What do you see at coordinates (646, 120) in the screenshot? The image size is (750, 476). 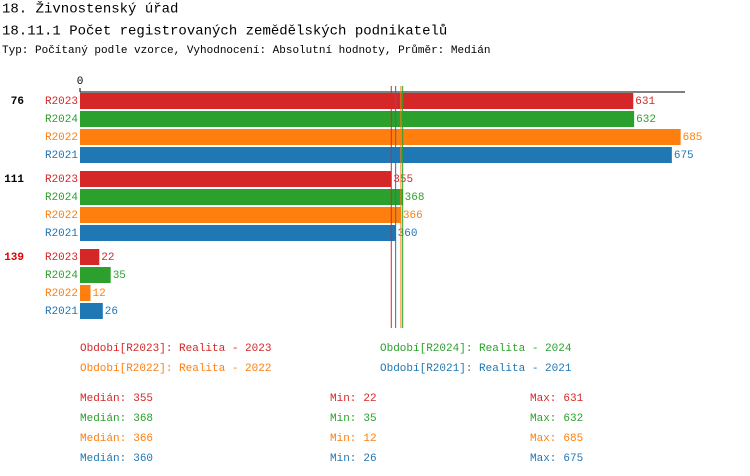 I see `value-label: 632` at bounding box center [646, 120].